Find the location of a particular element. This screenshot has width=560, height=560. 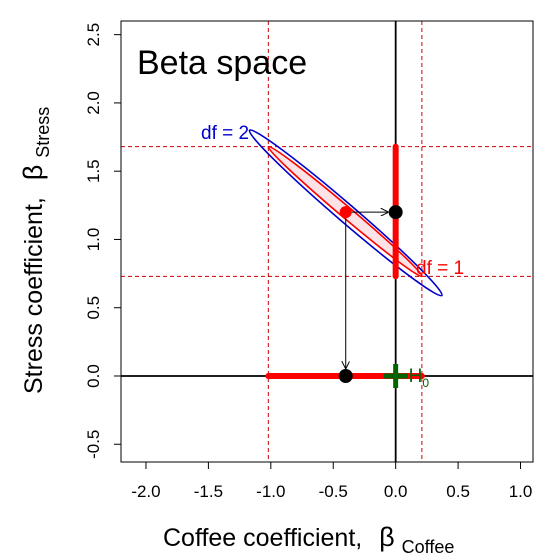

x-tick-label-5: 0.5 is located at coordinates (458, 491).